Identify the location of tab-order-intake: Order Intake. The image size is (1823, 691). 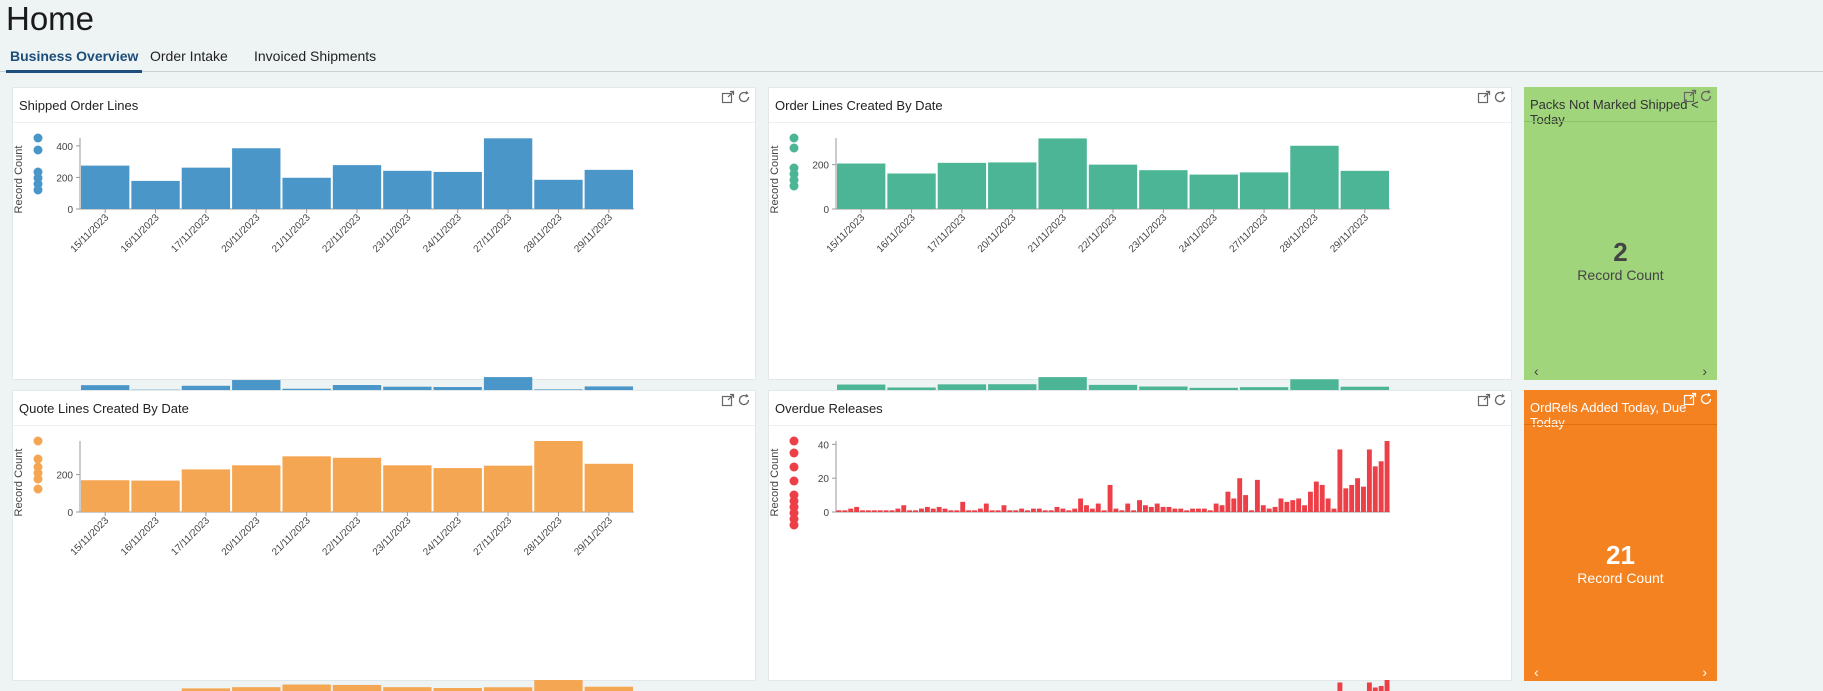
(189, 56).